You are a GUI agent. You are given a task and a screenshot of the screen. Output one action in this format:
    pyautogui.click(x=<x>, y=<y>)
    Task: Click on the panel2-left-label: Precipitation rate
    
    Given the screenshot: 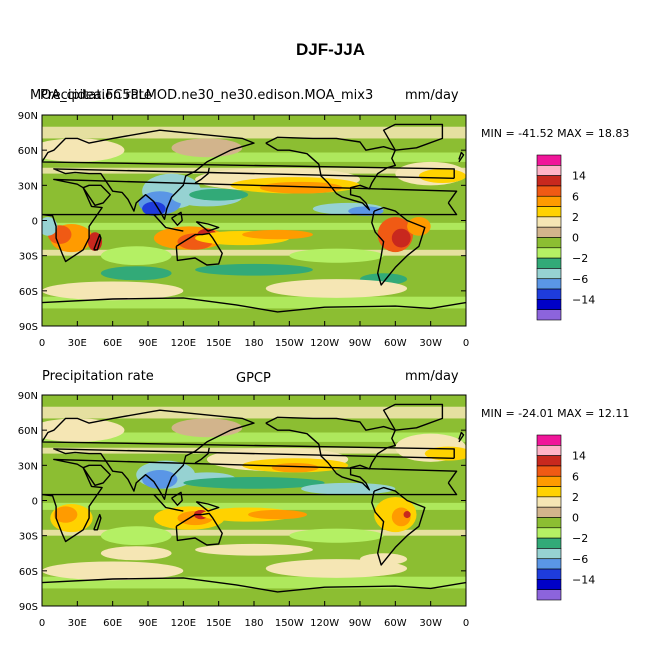 What is the action you would take?
    pyautogui.click(x=98, y=376)
    